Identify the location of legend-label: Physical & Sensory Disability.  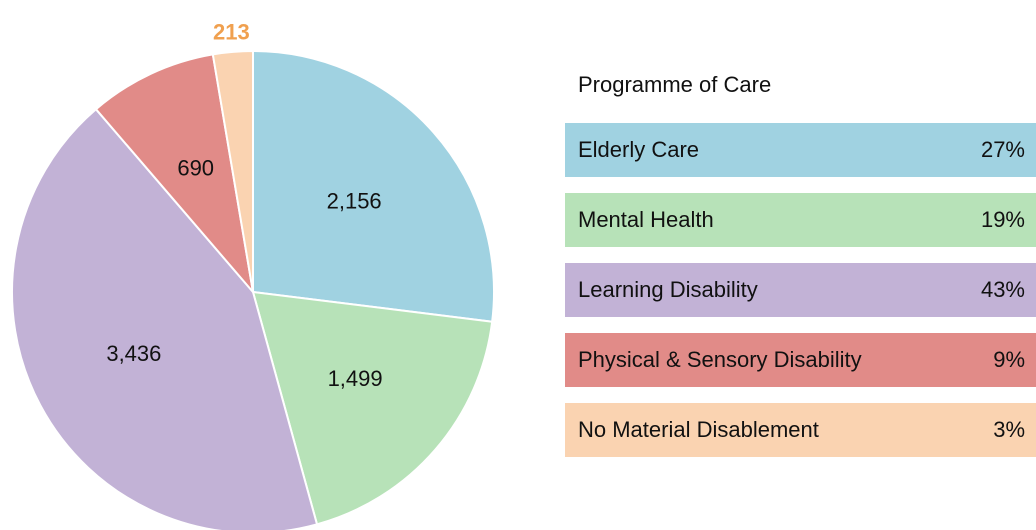
(720, 359).